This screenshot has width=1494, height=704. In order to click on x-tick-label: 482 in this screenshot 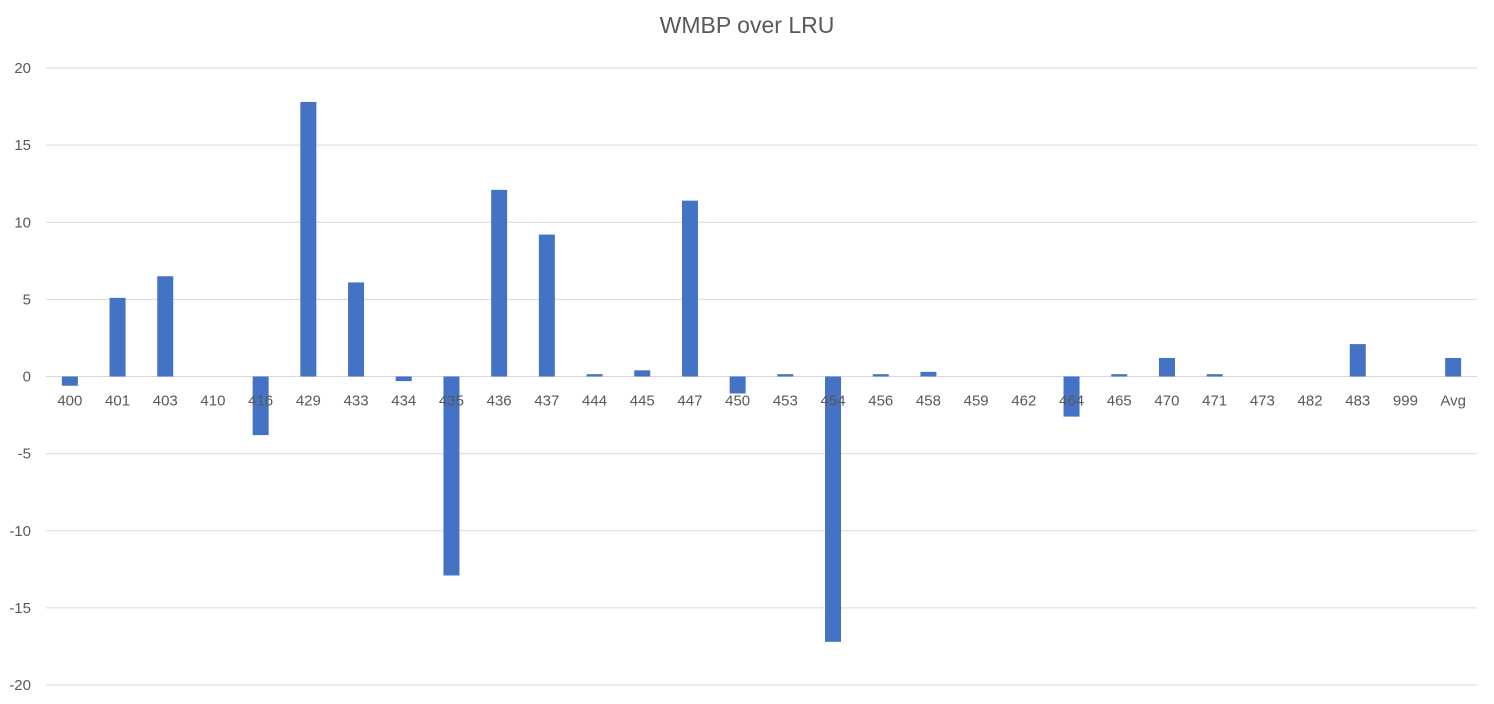, I will do `click(1310, 401)`.